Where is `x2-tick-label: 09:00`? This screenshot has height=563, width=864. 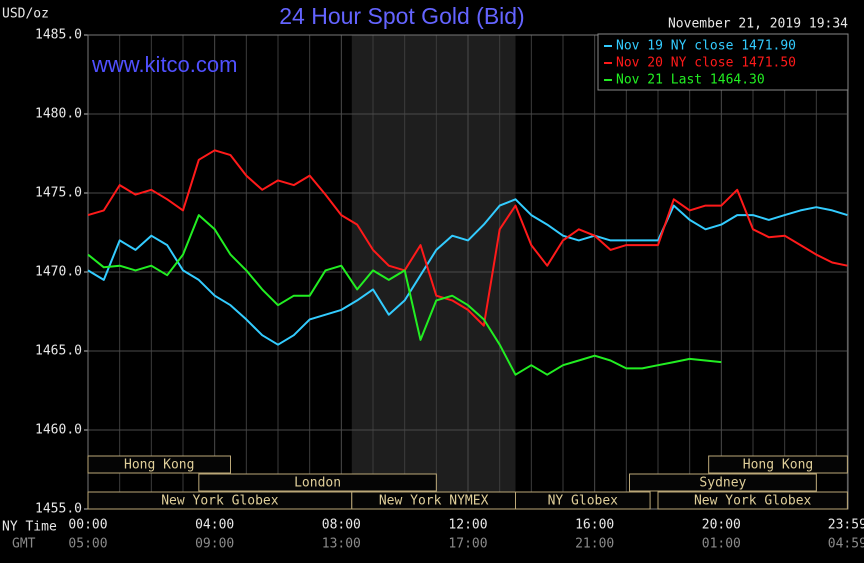
x2-tick-label: 09:00 is located at coordinates (214, 544).